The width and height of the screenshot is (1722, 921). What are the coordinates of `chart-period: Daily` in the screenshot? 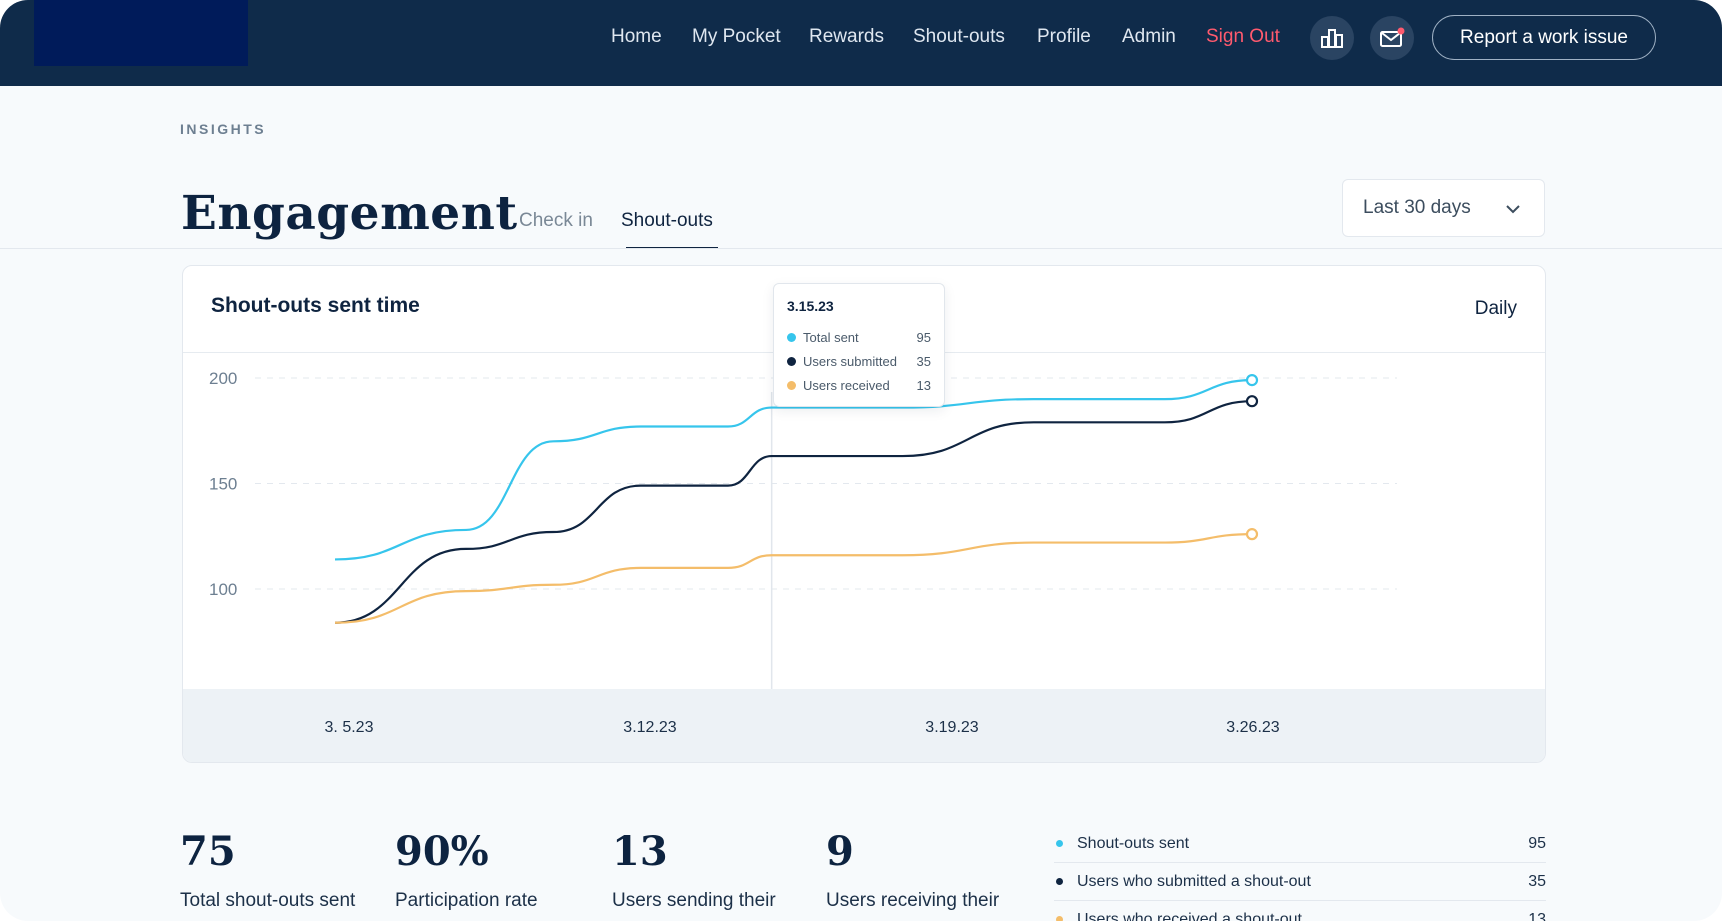 It's located at (1495, 308).